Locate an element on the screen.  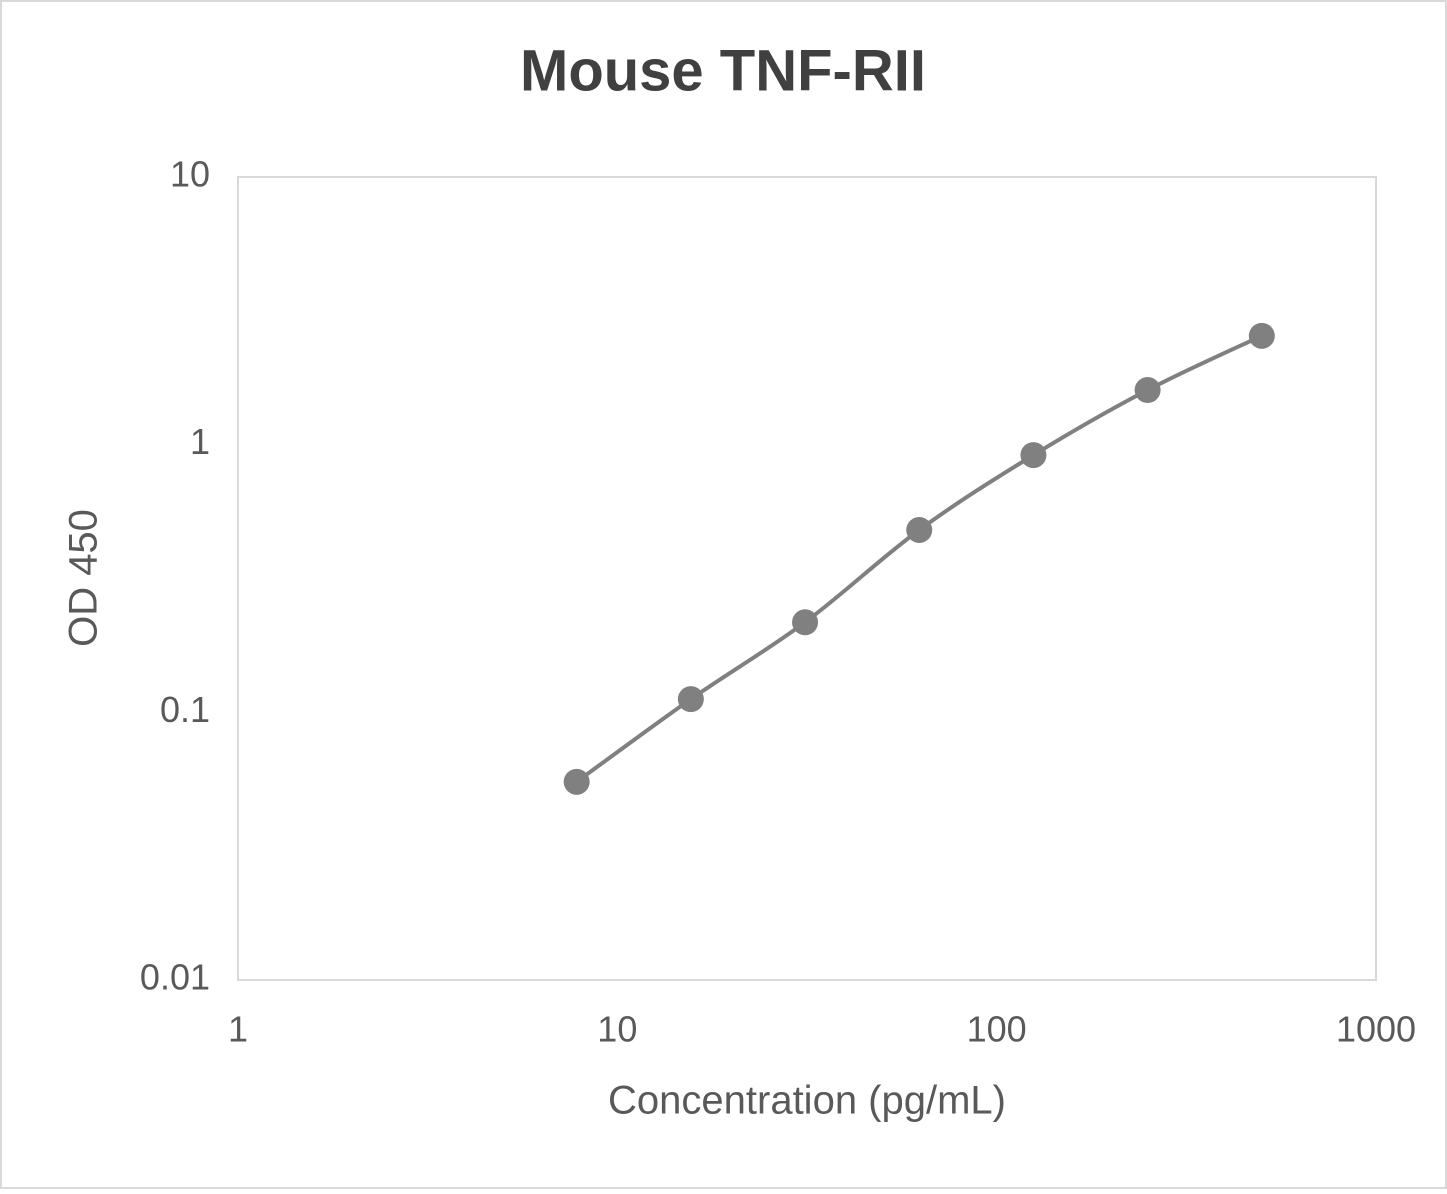
x-tick-label: 100 is located at coordinates (997, 1029).